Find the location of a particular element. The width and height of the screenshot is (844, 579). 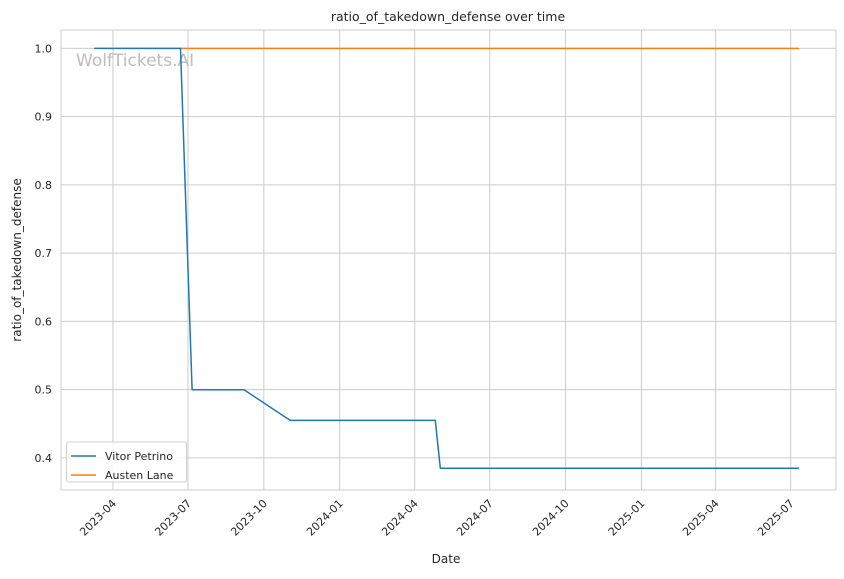

y-tick-label: 0.7 is located at coordinates (44, 253).